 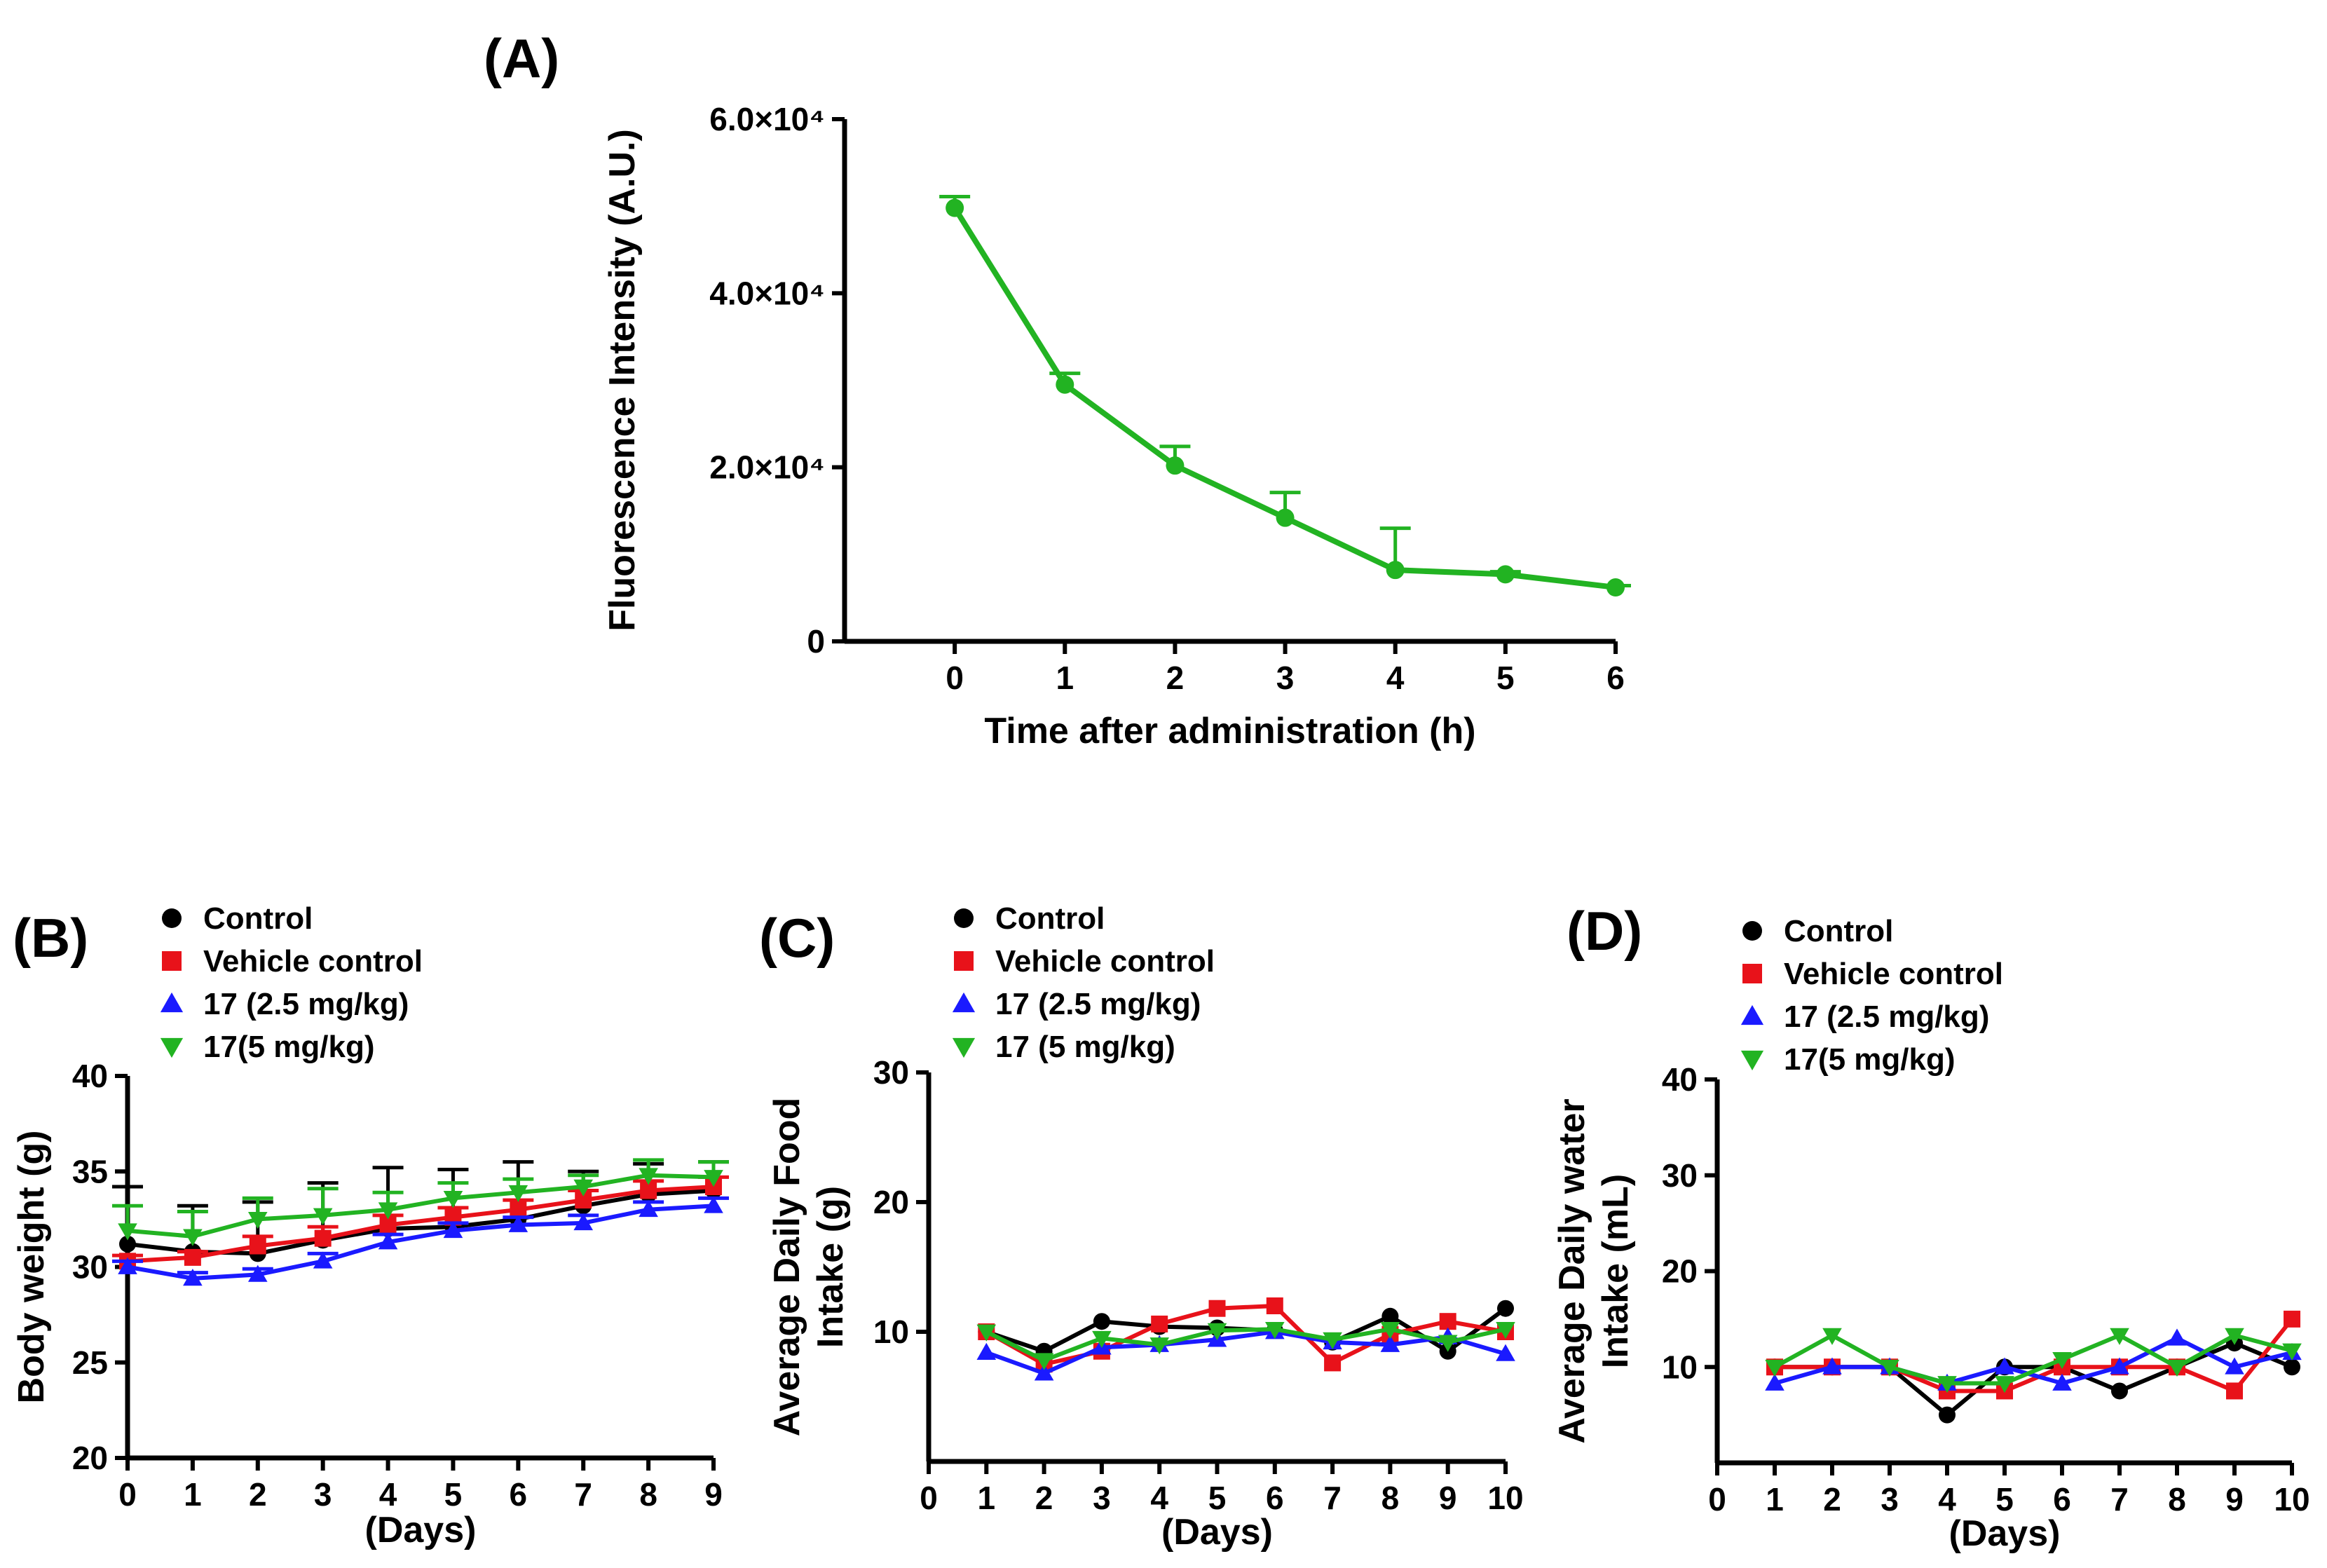 What do you see at coordinates (1505, 1498) in the screenshot?
I see `x-tick-label: 10` at bounding box center [1505, 1498].